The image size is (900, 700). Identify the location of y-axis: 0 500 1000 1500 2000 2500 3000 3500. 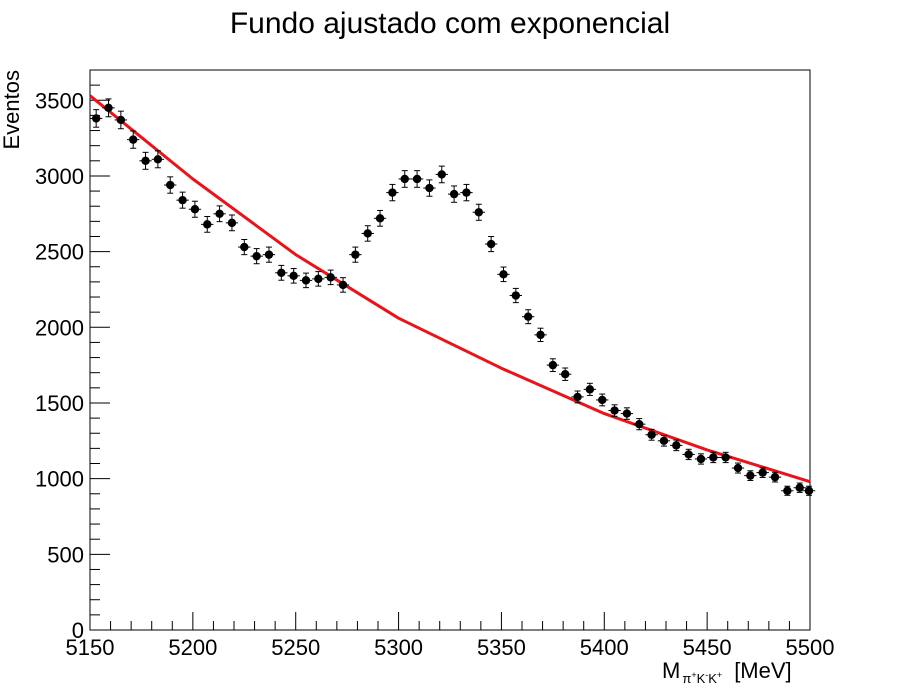
(72, 356).